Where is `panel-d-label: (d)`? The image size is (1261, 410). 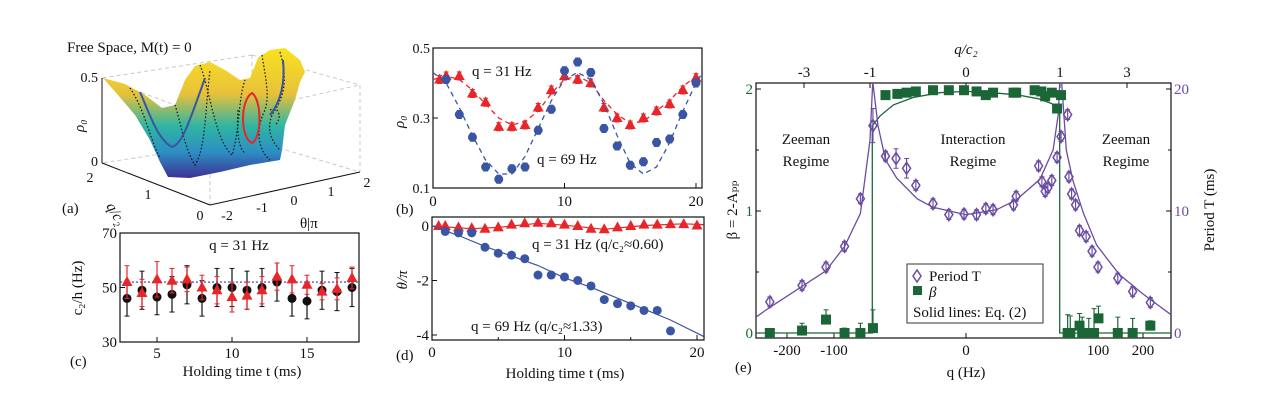
panel-d-label: (d) is located at coordinates (405, 356).